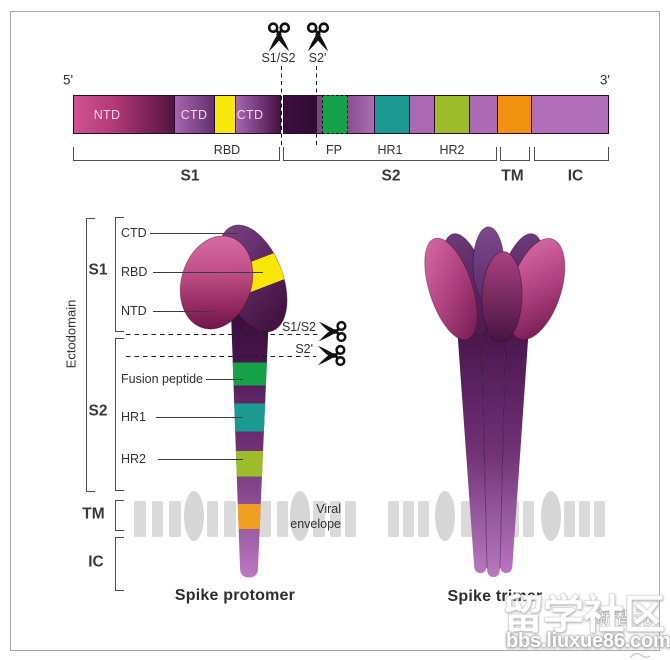  What do you see at coordinates (90, 355) in the screenshot?
I see `bracket-Ectodomain` at bounding box center [90, 355].